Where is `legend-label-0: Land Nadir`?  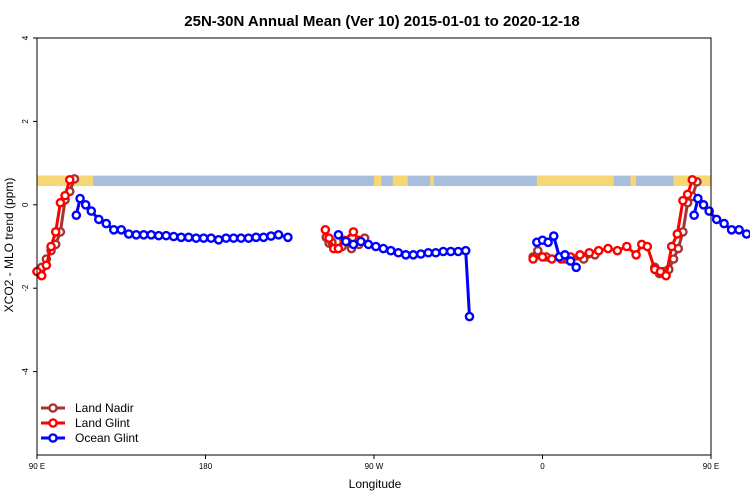 legend-label-0: Land Nadir is located at coordinates (104, 408).